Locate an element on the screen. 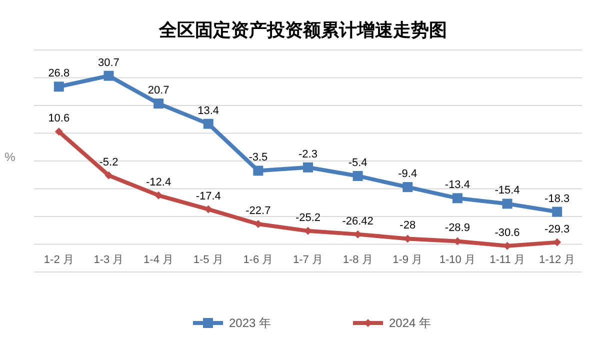  data-label: -17.4 is located at coordinates (208, 196).